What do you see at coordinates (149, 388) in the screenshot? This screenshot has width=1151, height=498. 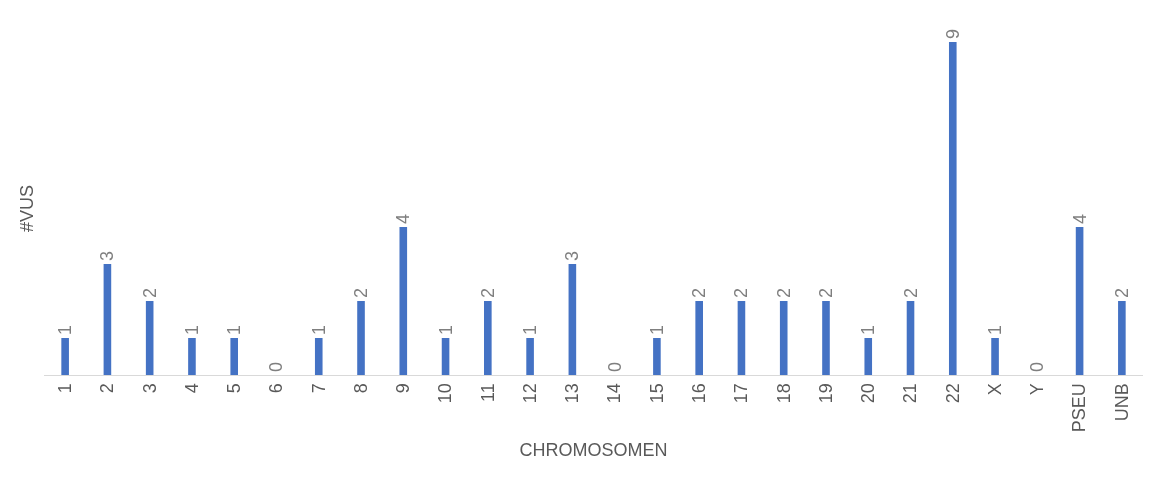 I see `x-tick-label: 3` at bounding box center [149, 388].